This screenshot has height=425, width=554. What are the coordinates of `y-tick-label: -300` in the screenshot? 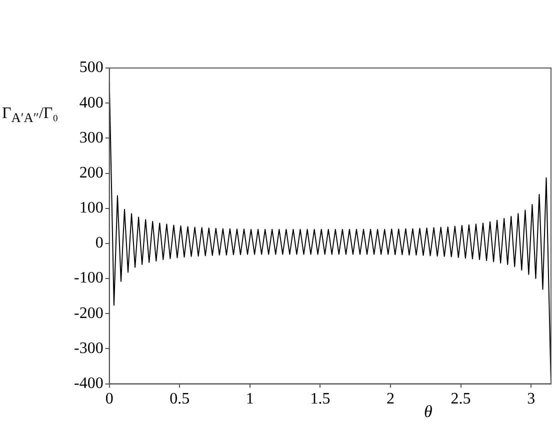 It's located at (89, 348).